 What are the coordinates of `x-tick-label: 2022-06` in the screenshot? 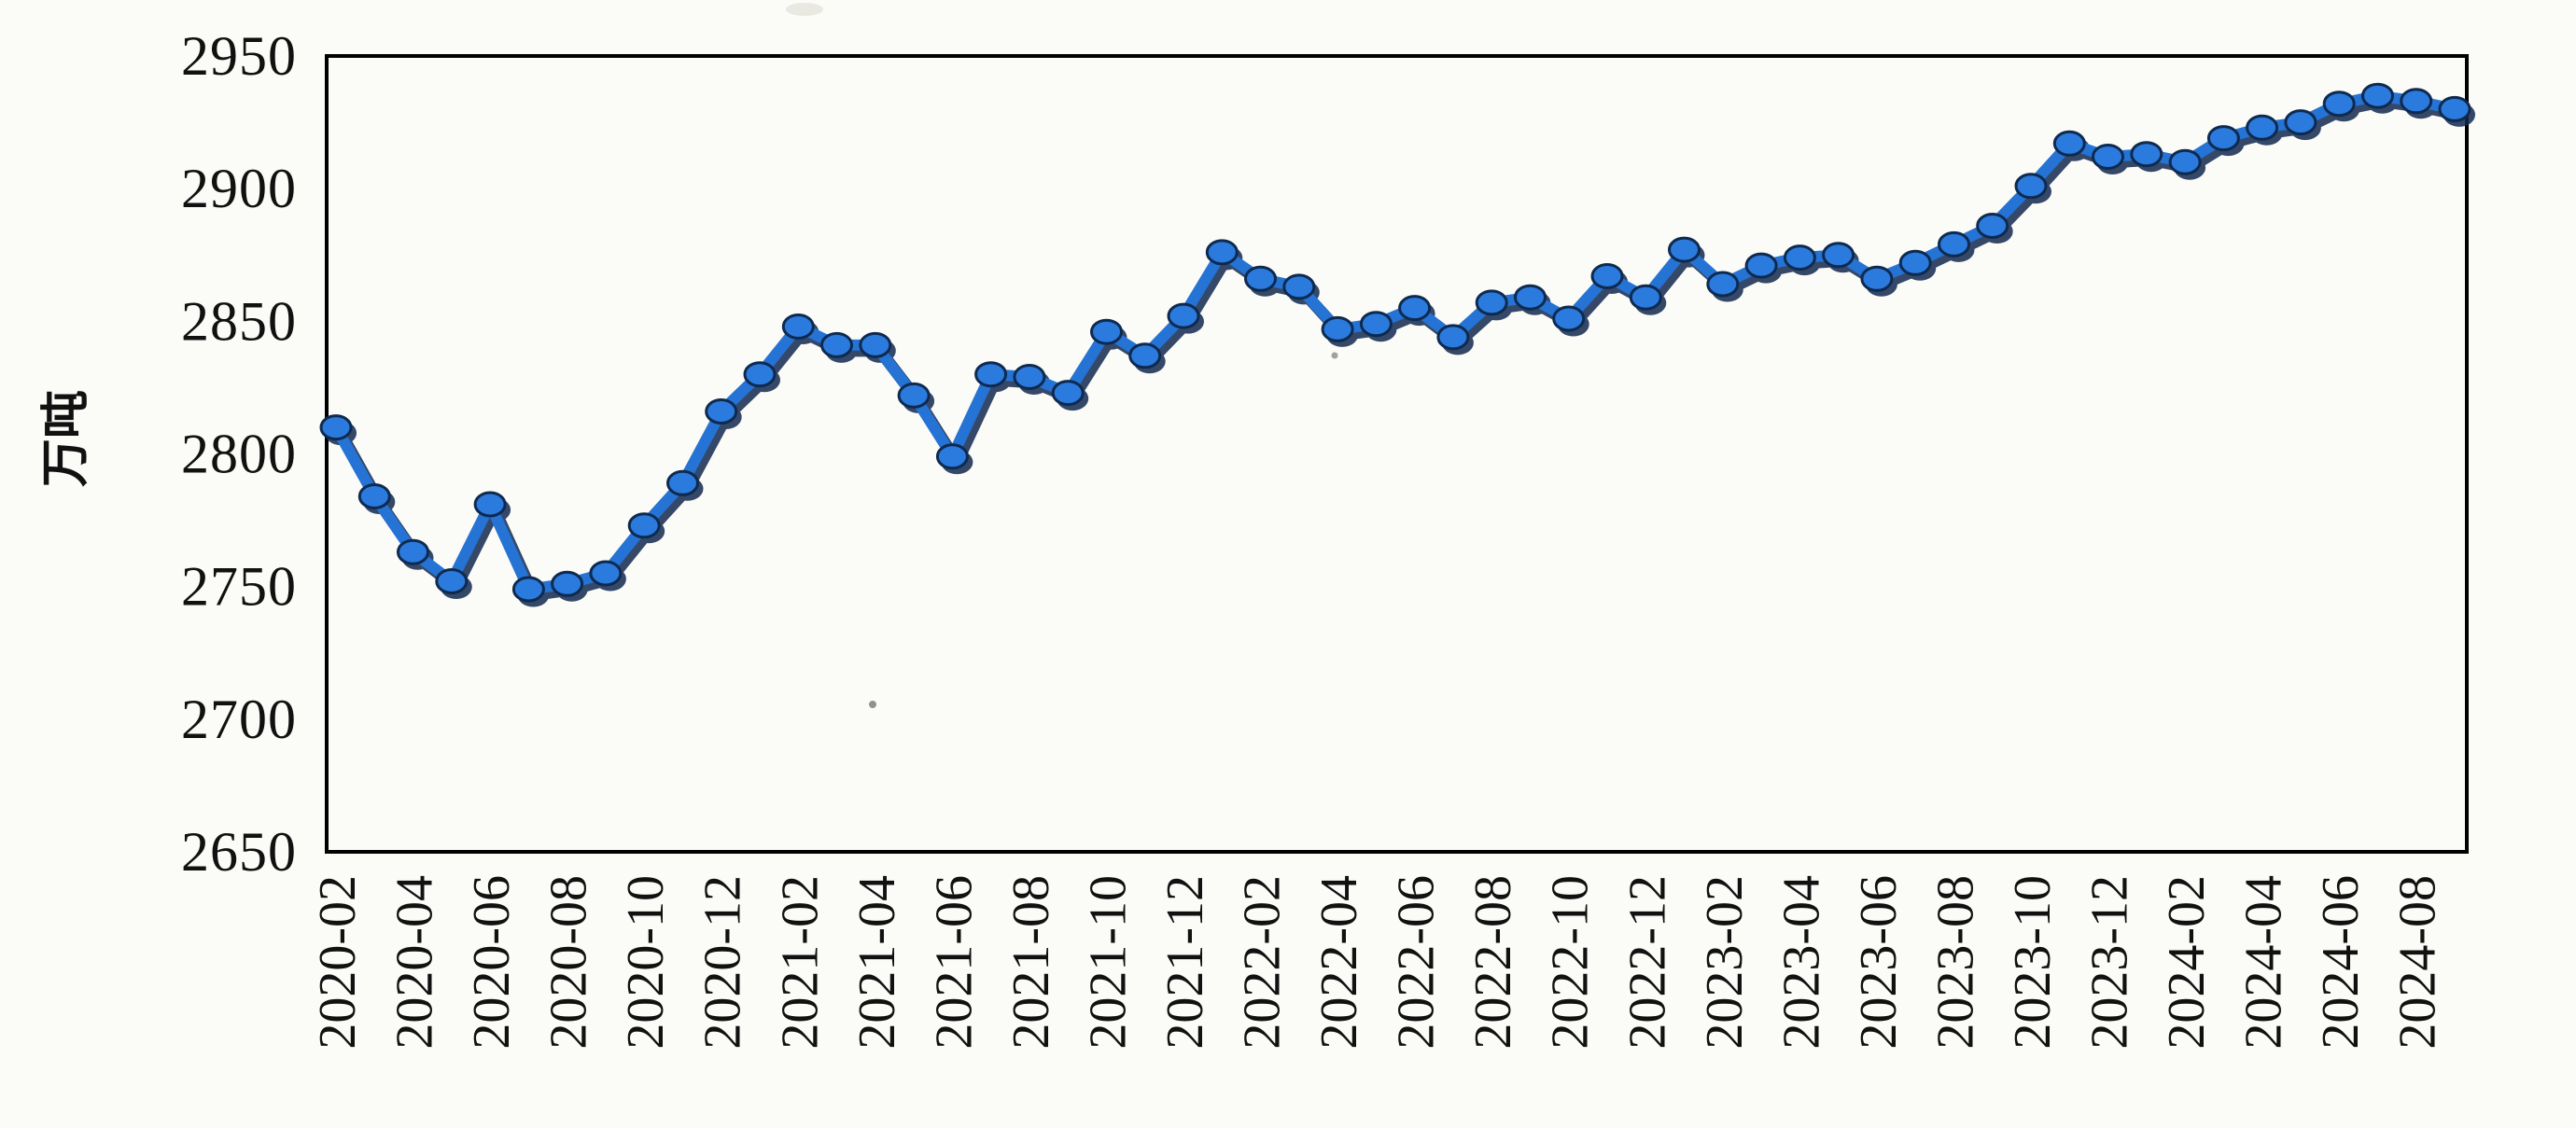 It's located at (1417, 963).